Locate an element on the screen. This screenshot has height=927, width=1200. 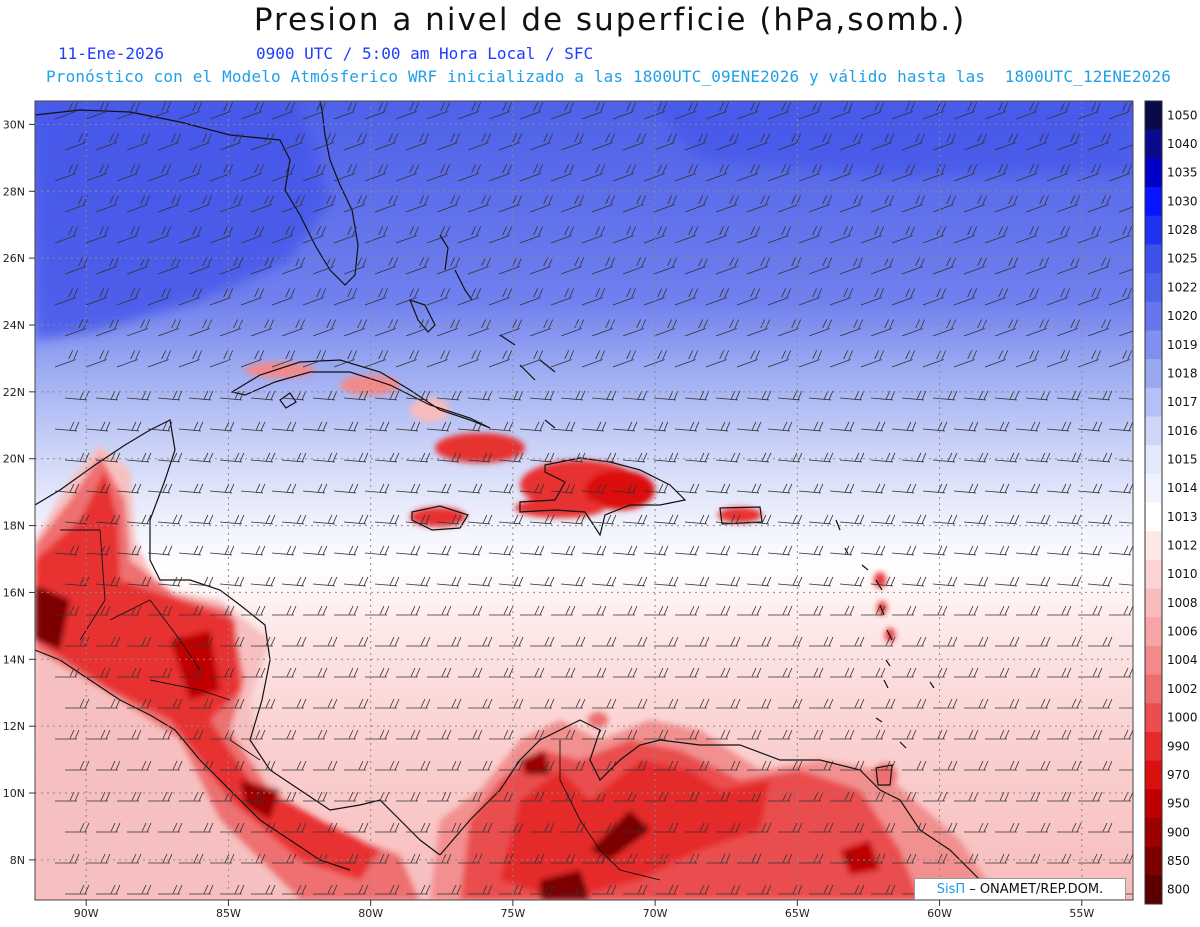
lat-label: 16N is located at coordinates (14, 592).